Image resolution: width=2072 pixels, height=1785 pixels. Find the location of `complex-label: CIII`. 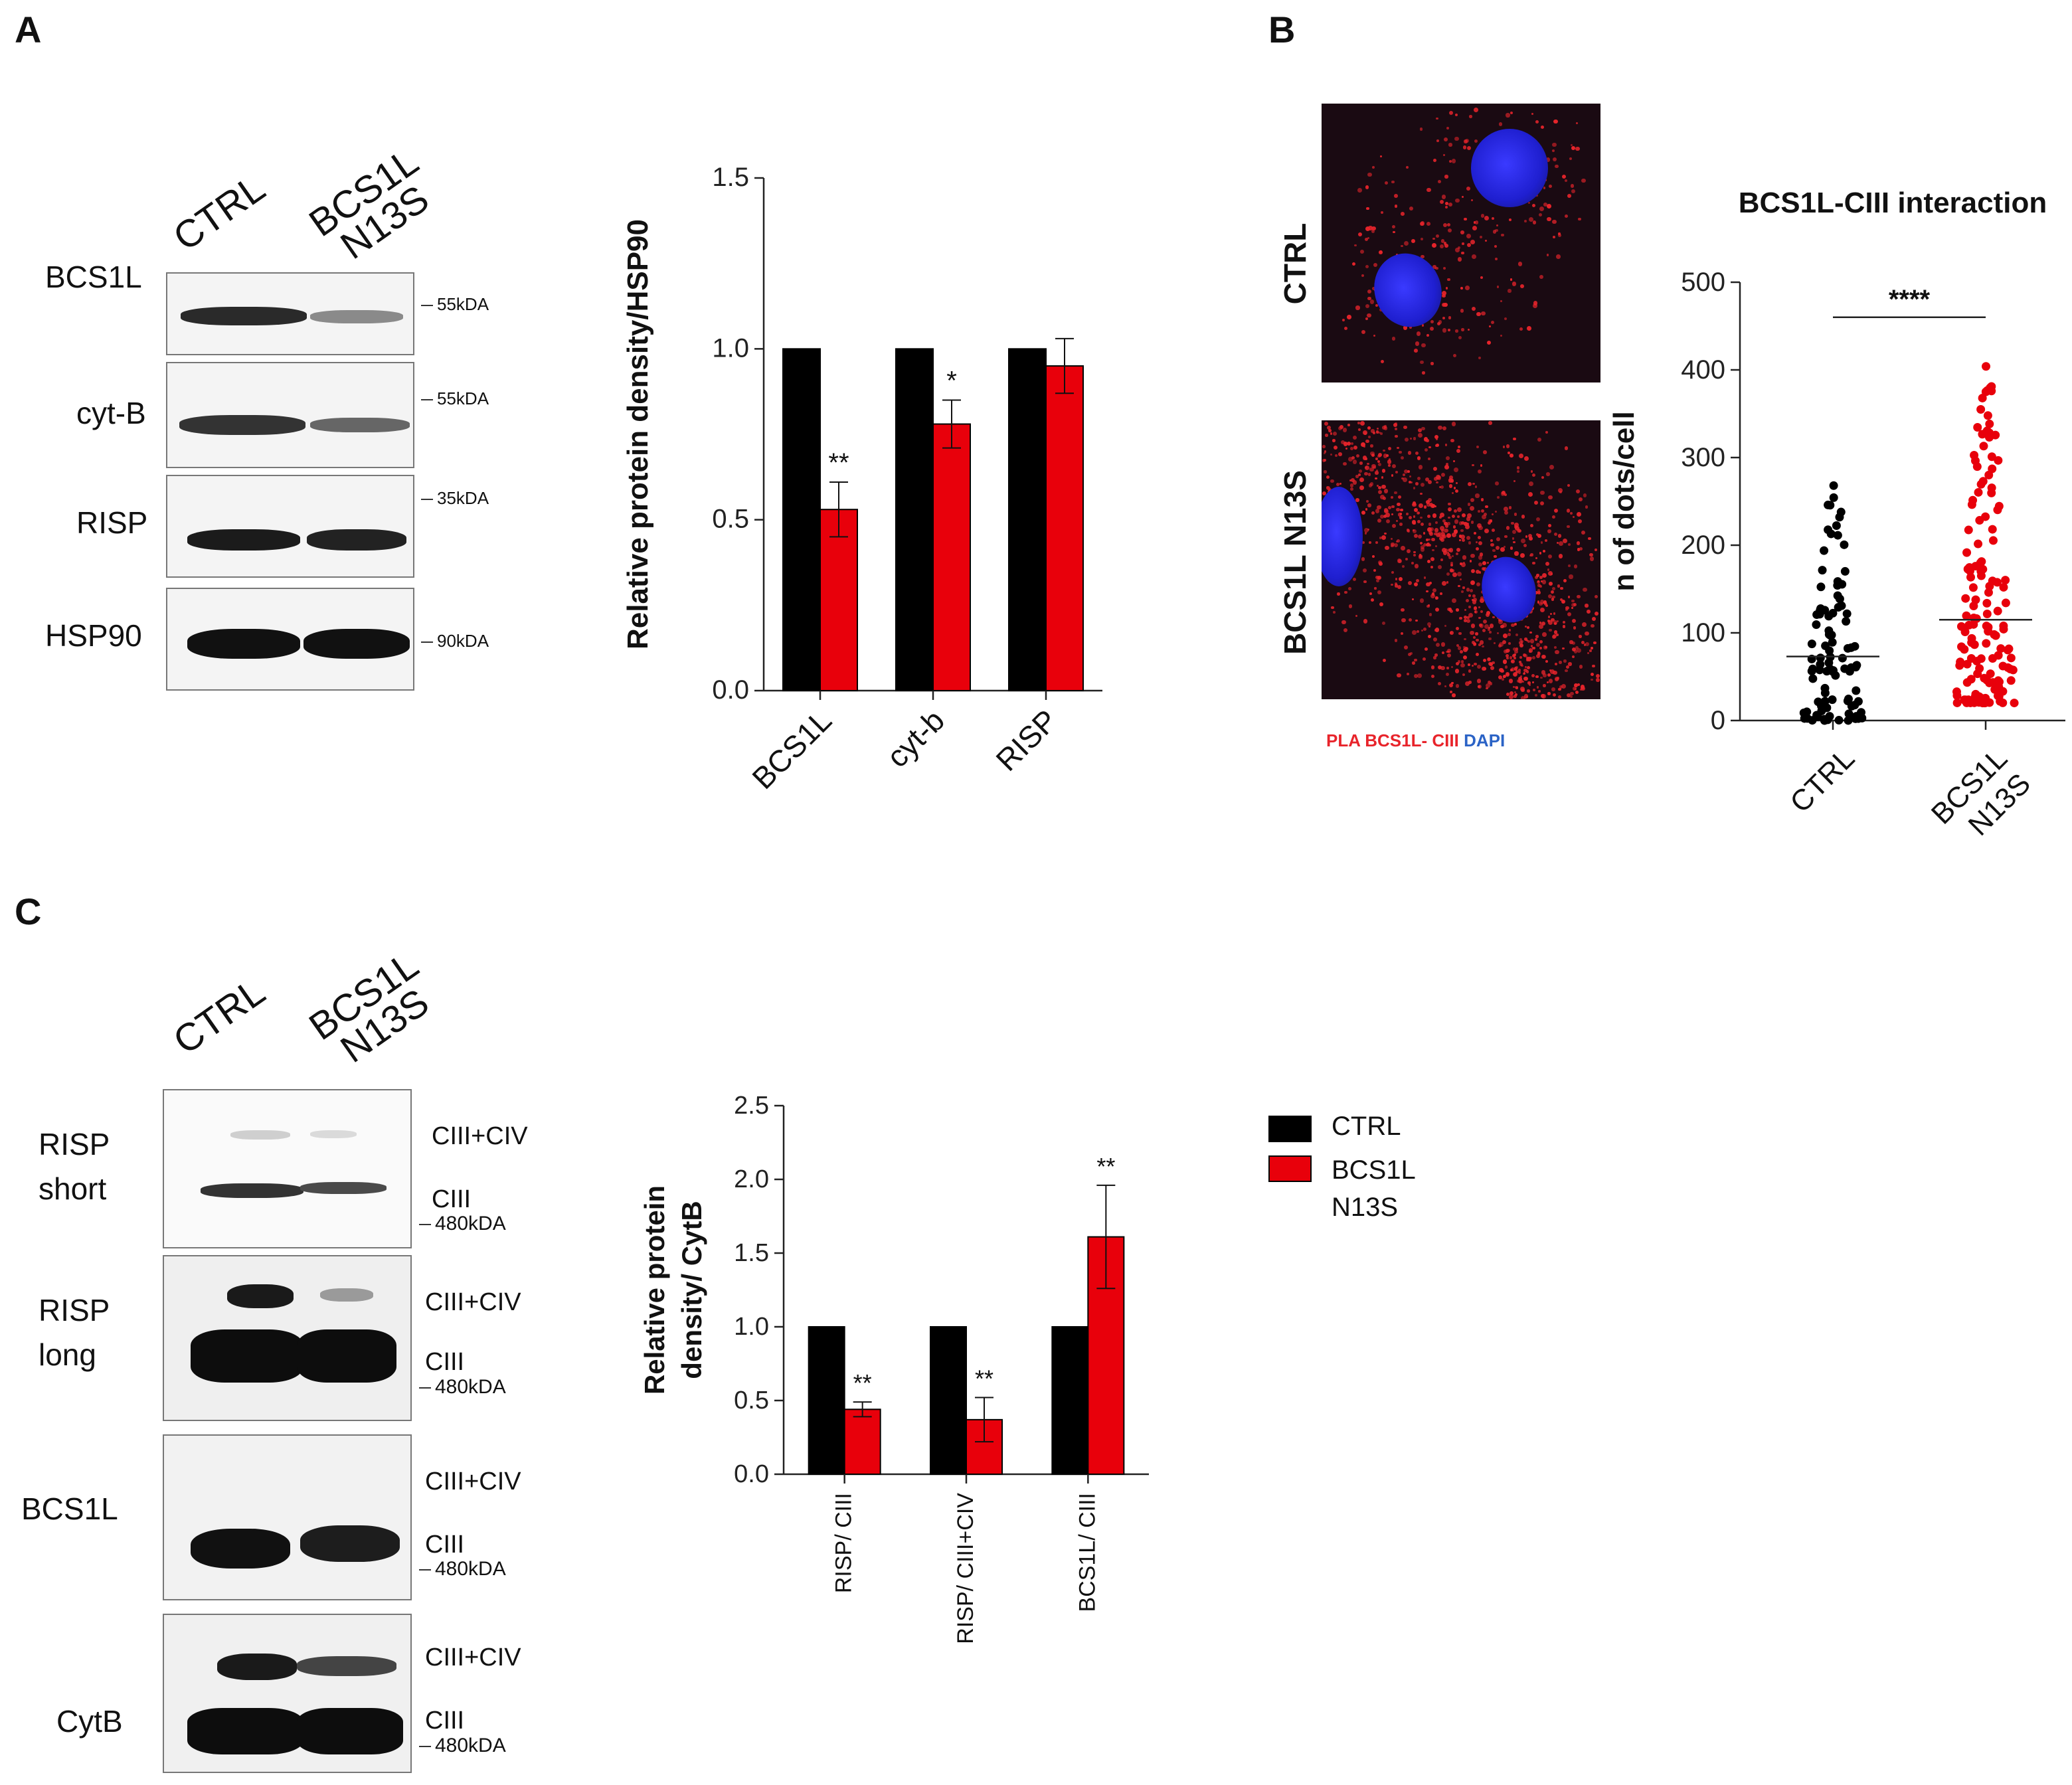

complex-label: CIII is located at coordinates (445, 1362).